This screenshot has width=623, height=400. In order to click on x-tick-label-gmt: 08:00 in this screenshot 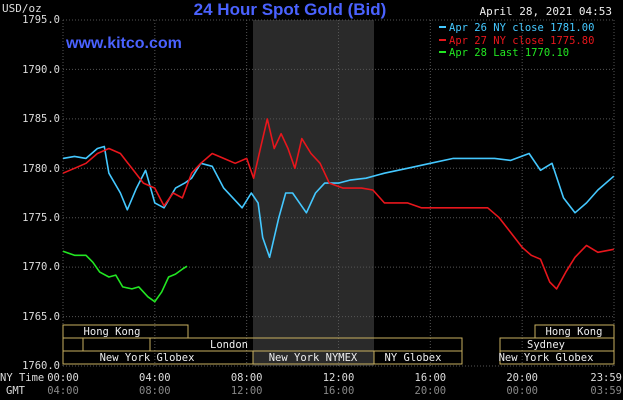, I will do `click(155, 391)`.